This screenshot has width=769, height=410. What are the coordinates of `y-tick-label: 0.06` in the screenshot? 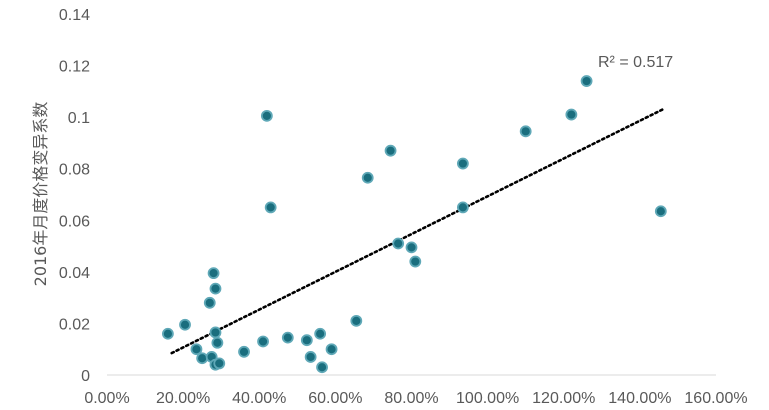 It's located at (74, 221).